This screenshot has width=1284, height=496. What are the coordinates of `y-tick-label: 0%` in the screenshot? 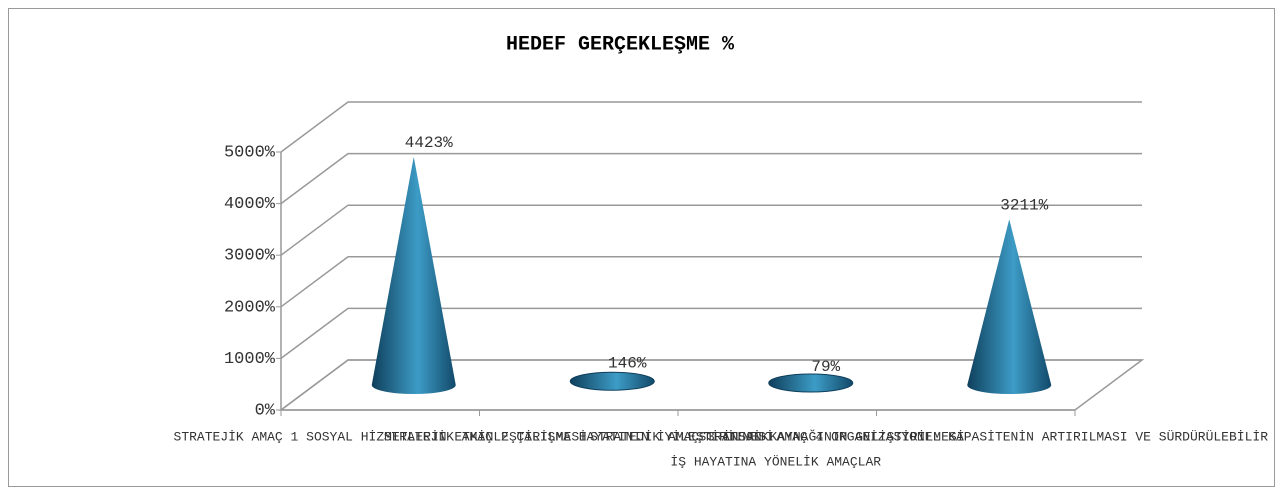 It's located at (265, 410).